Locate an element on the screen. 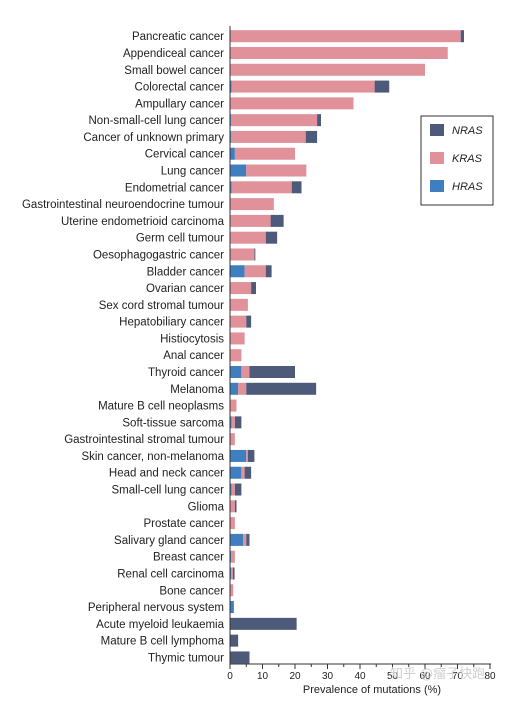 The image size is (510, 703). bar-nras-head-and-neck-cancer is located at coordinates (248, 472).